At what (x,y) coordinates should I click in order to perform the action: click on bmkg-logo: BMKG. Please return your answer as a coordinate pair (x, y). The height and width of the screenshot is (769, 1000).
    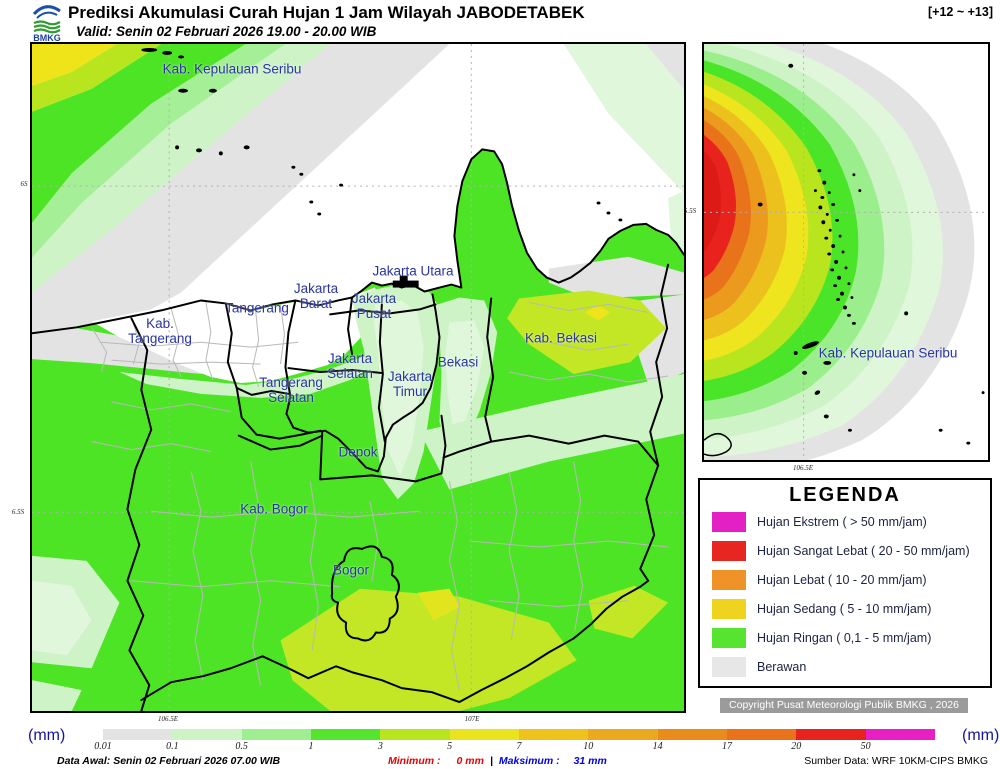
    Looking at the image, I should click on (46, 23).